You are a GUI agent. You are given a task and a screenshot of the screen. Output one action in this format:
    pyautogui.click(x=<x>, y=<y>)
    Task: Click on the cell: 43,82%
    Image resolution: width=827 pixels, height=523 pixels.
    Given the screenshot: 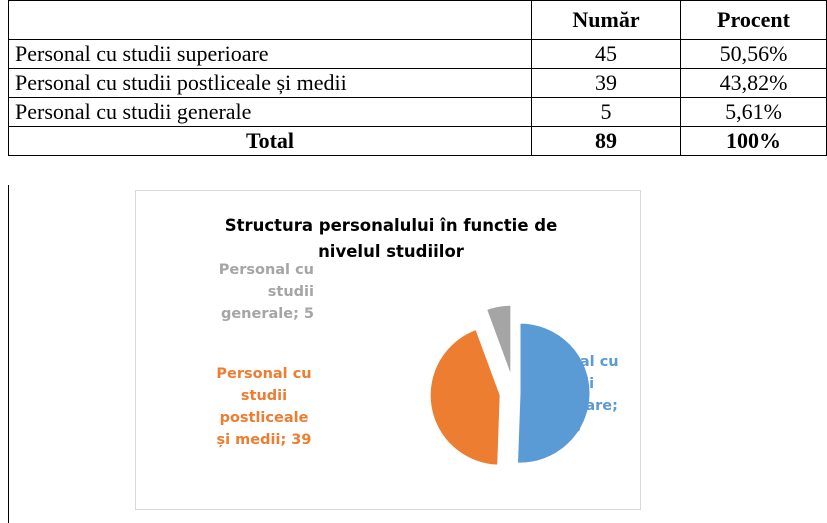 What is the action you would take?
    pyautogui.click(x=753, y=83)
    